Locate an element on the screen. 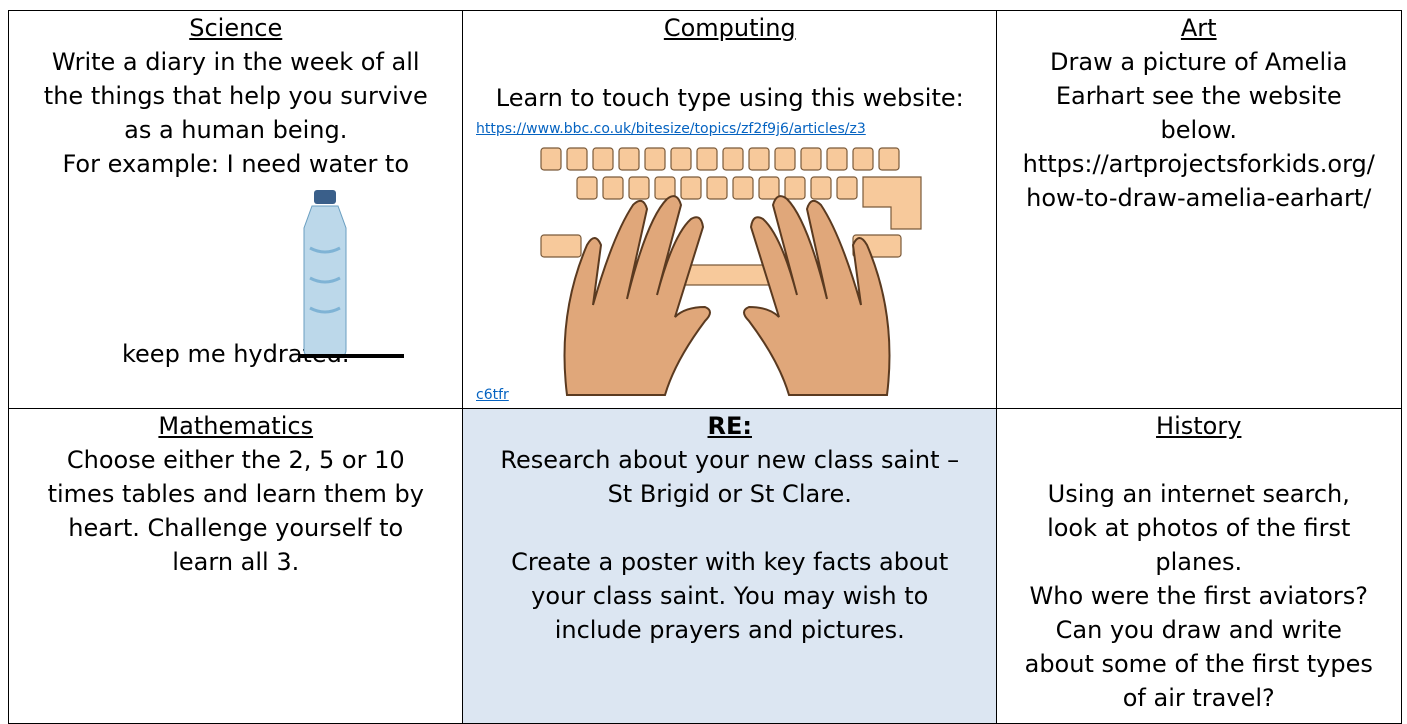  cell-title: History is located at coordinates (1199, 426).